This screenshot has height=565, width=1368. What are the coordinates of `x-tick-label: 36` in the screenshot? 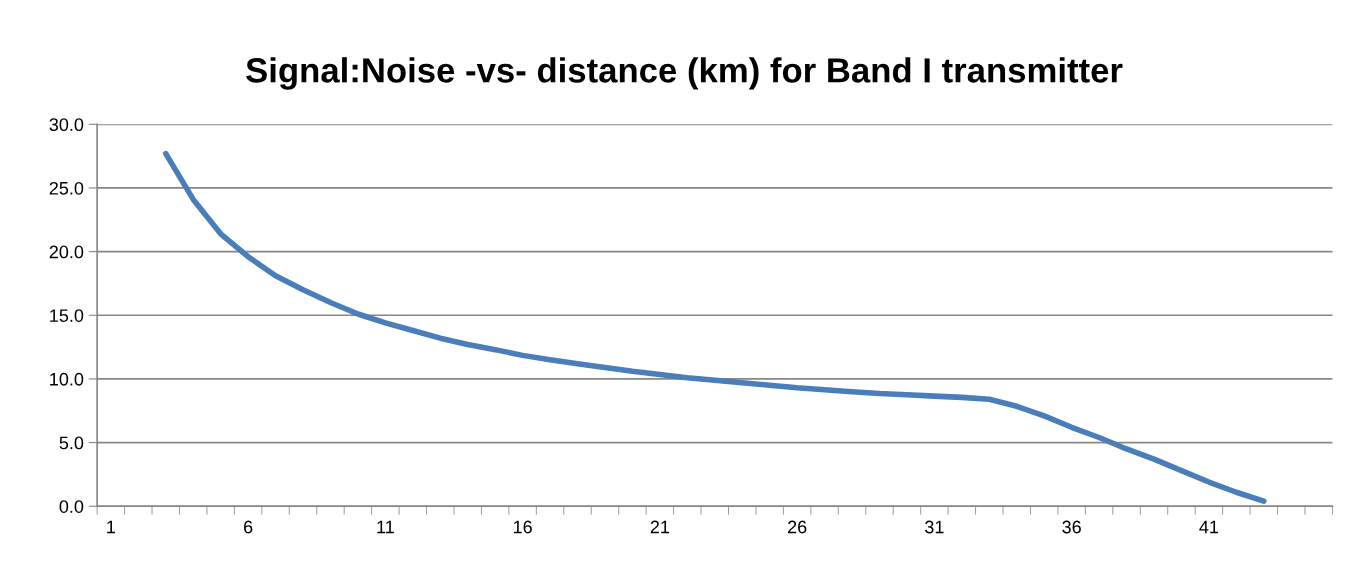 It's located at (1071, 527).